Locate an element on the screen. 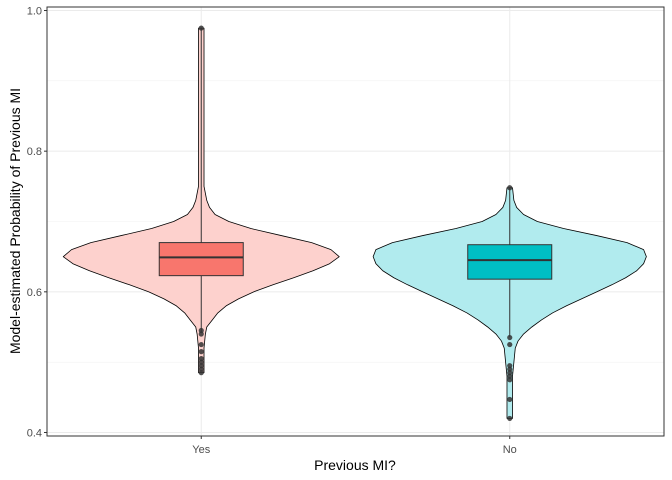 The image size is (672, 480). x-tick-label: Yes is located at coordinates (201, 450).